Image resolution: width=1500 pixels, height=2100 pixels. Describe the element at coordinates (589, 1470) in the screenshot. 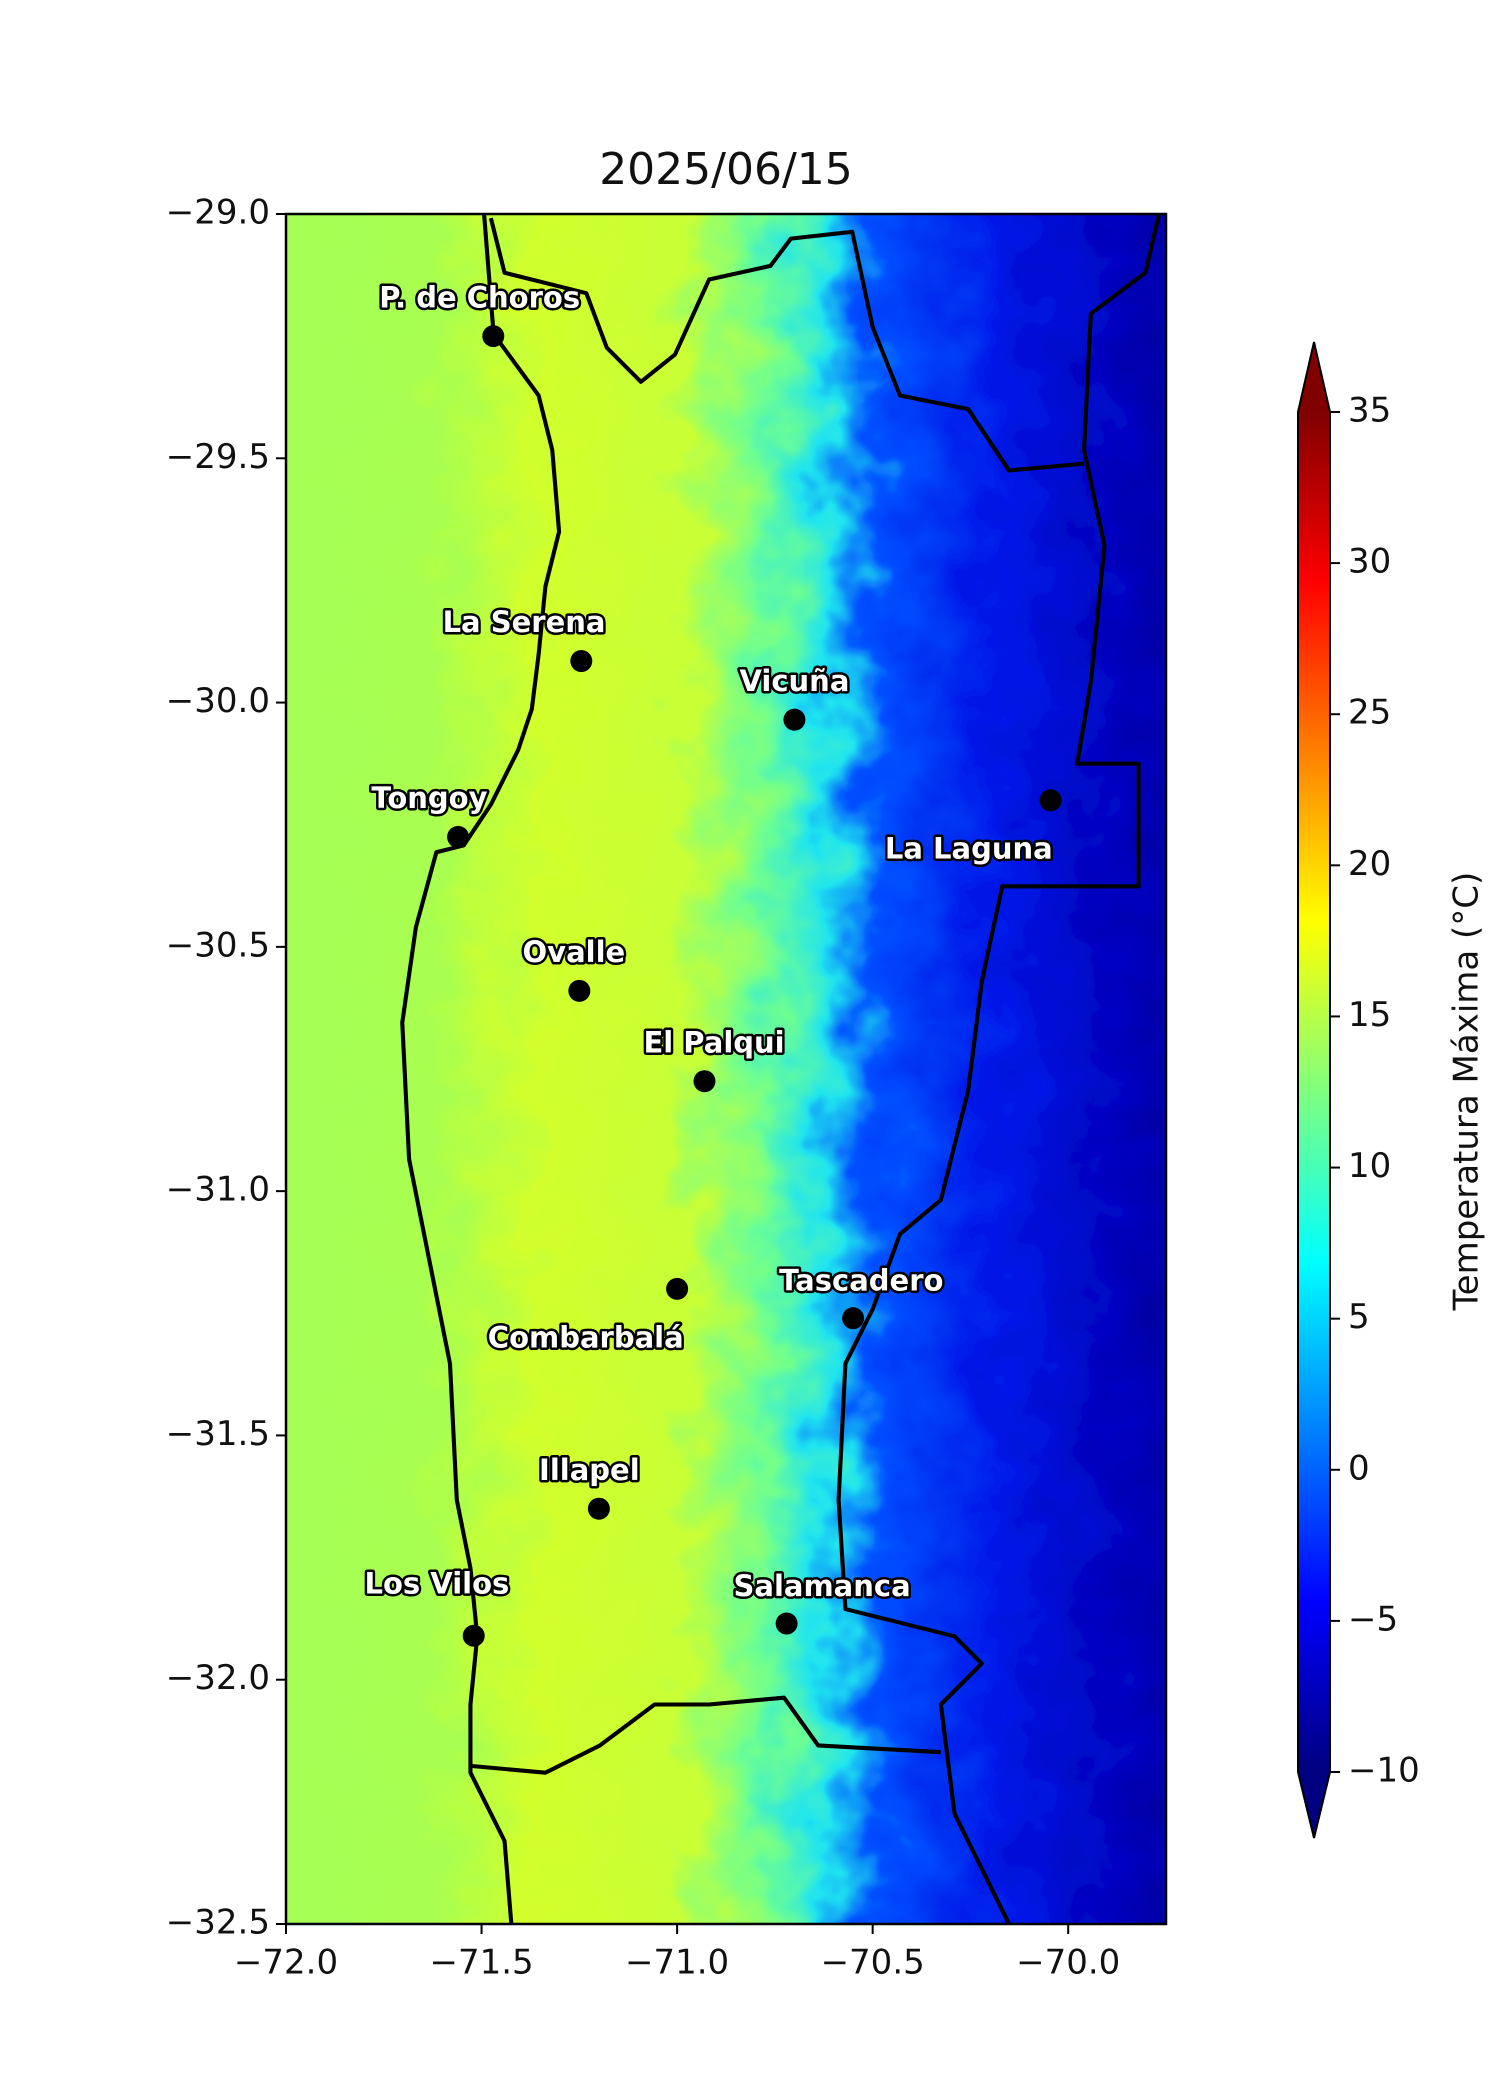

I see `city-label: Illapel` at that location.